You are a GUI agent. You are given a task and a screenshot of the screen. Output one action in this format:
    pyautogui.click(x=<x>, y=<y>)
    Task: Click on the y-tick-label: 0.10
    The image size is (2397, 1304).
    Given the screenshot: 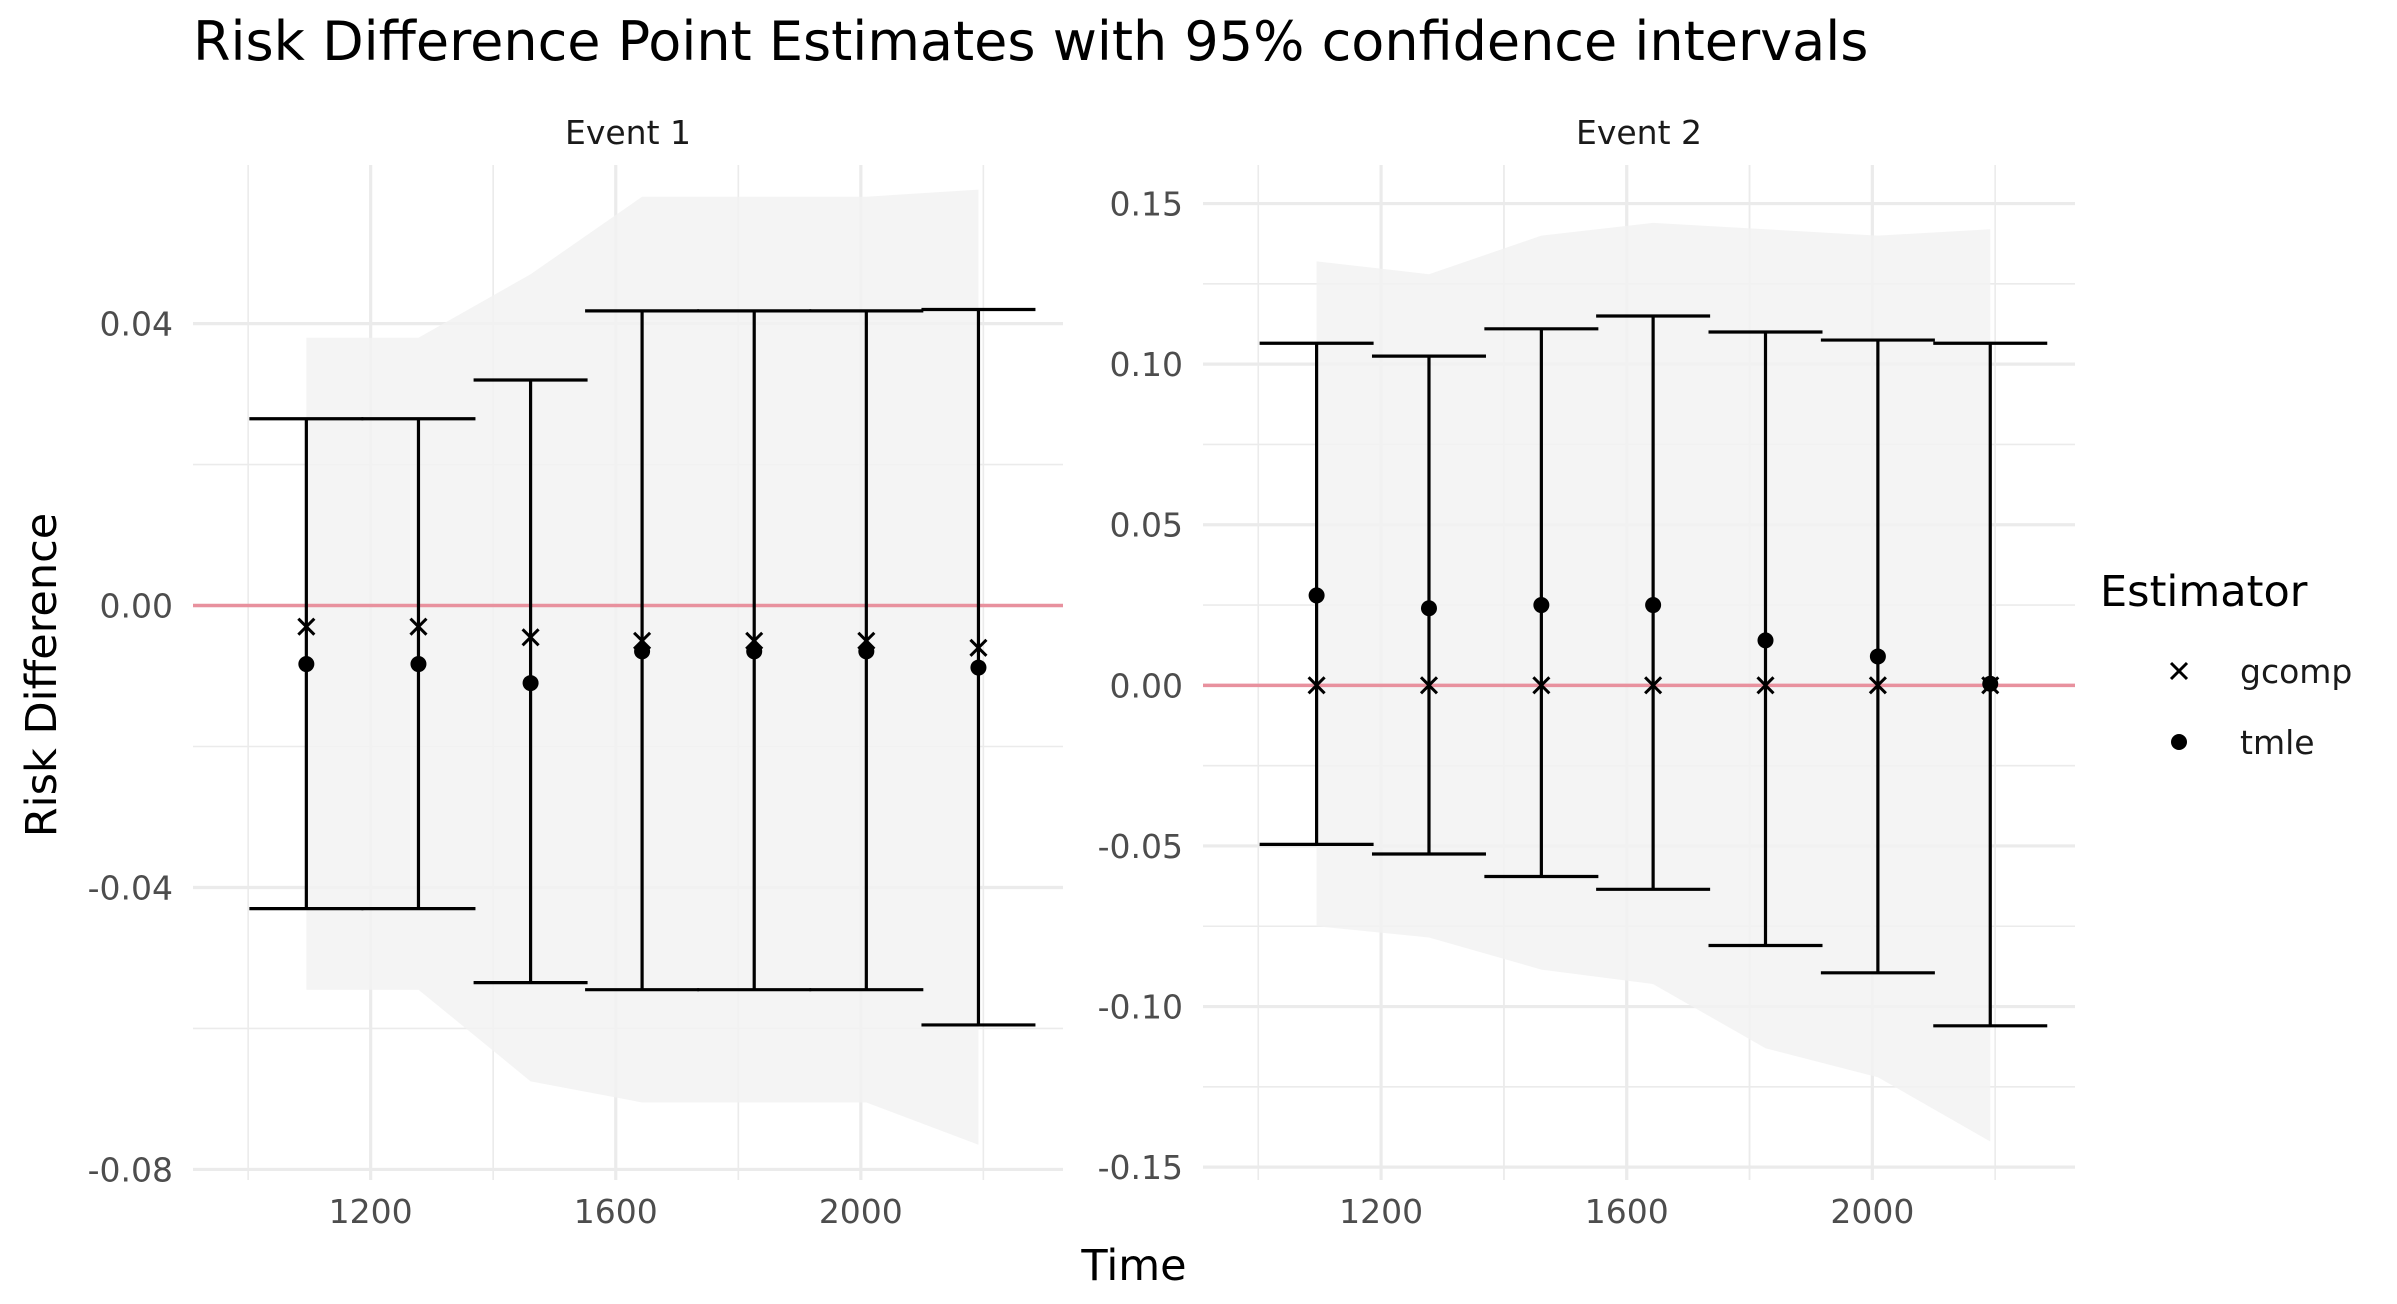 What is the action you would take?
    pyautogui.click(x=1146, y=364)
    